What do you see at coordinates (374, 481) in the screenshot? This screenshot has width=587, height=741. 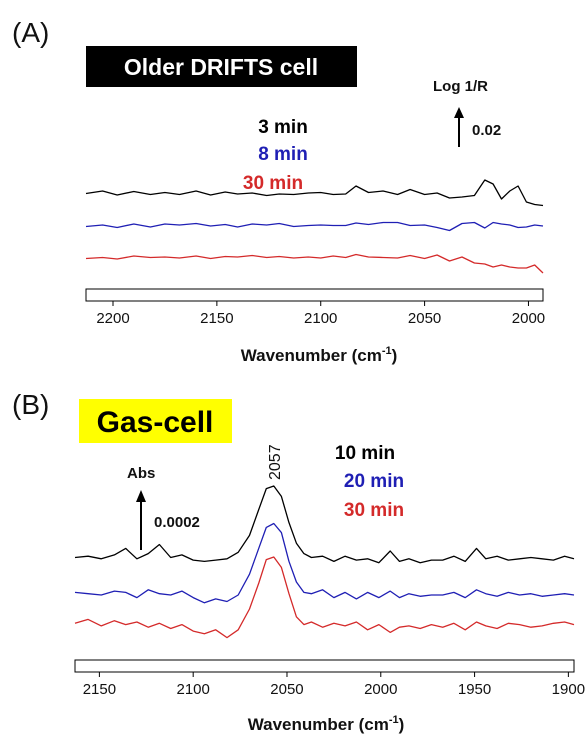 I see `panel-b-legend-1: 20 min` at bounding box center [374, 481].